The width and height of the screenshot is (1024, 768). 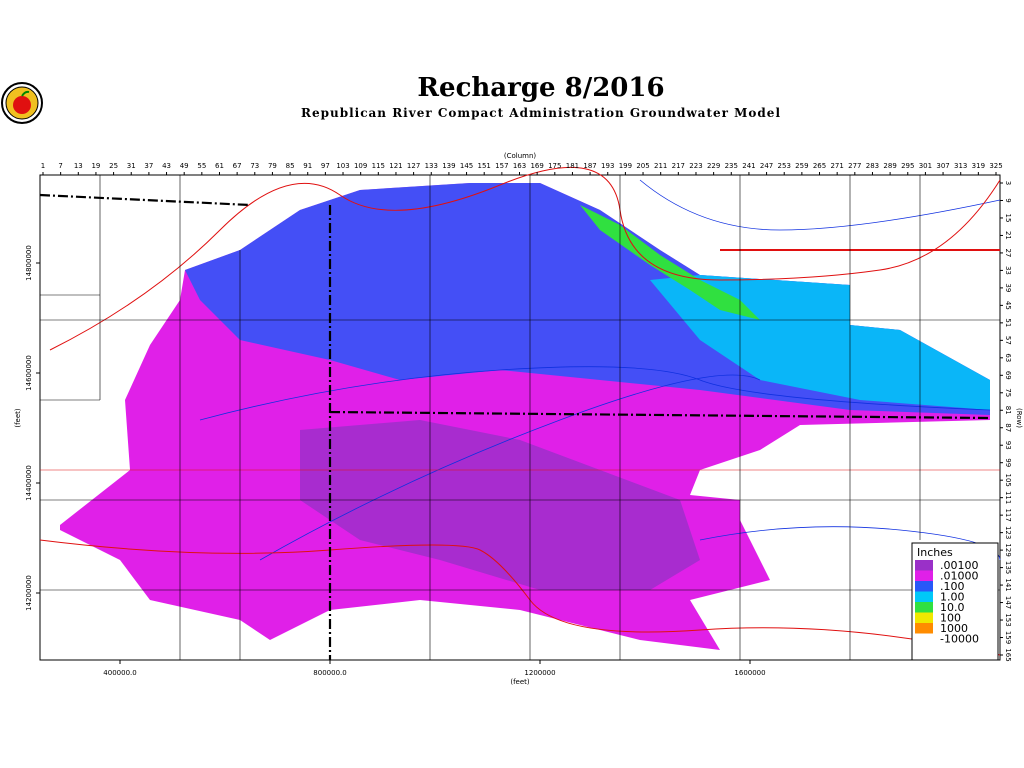 I want to click on y-tick-label: 14400000, so click(x=29, y=483).